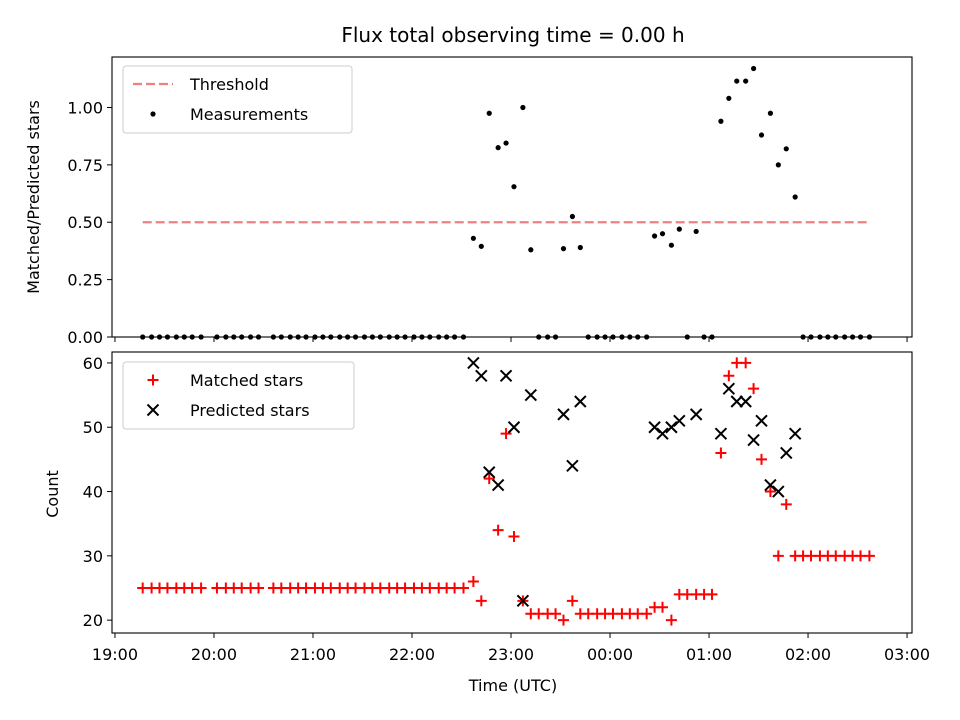 This screenshot has height=720, width=960. Describe the element at coordinates (313, 654) in the screenshot. I see `bottom-xtick-label: 21:00` at that location.